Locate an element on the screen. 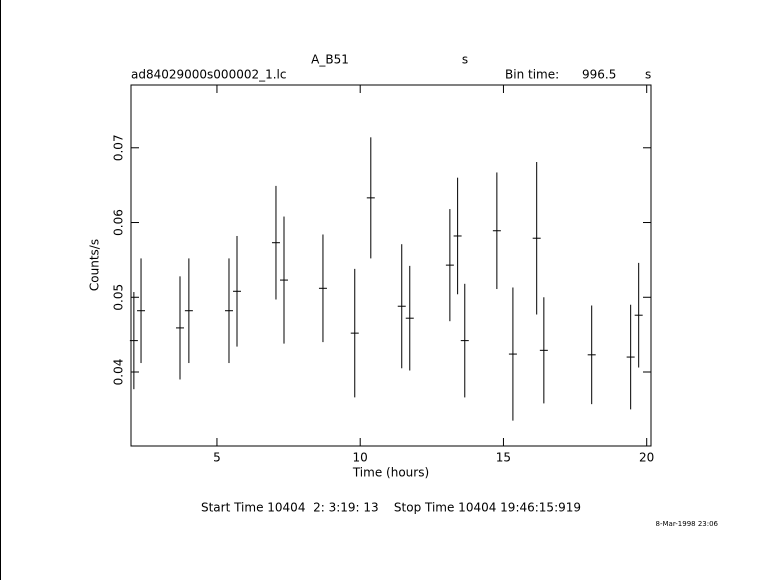 The image size is (781, 580). y-tick-label: 0.07 is located at coordinates (119, 147).